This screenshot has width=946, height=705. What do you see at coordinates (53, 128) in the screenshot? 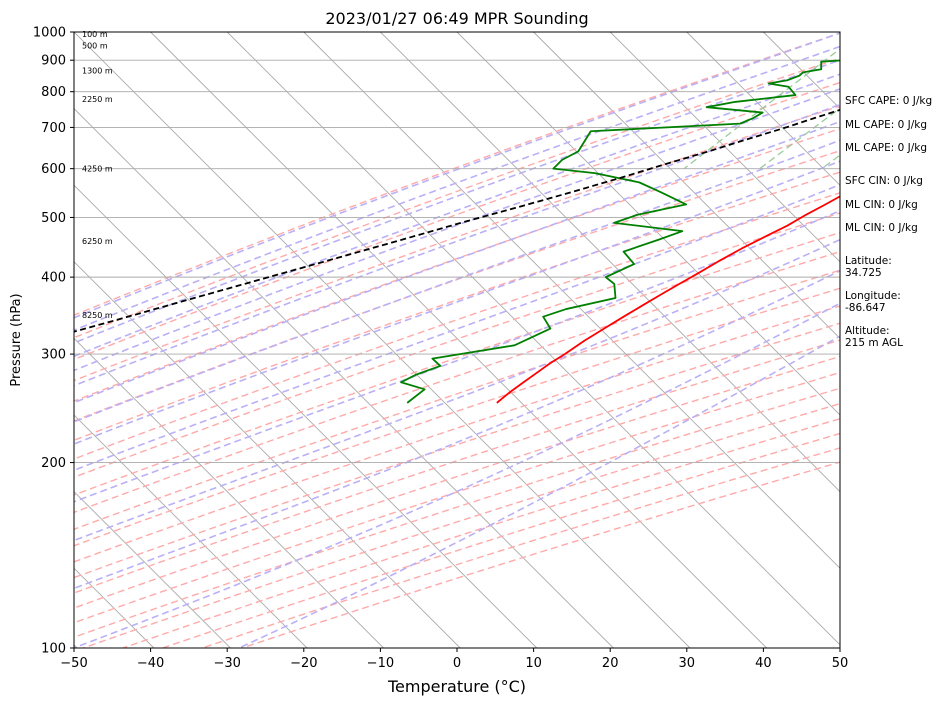
I see `y-tick-label: 700` at bounding box center [53, 128].